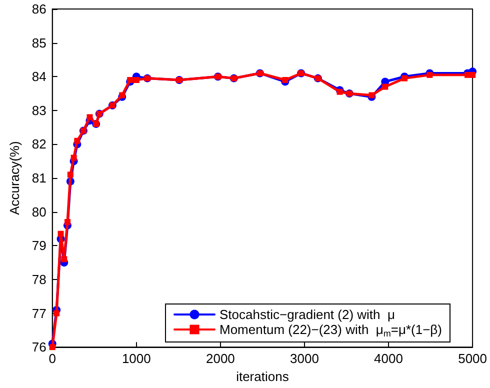 This screenshot has width=490, height=388. I want to click on y-tick-label: 81, so click(39, 178).